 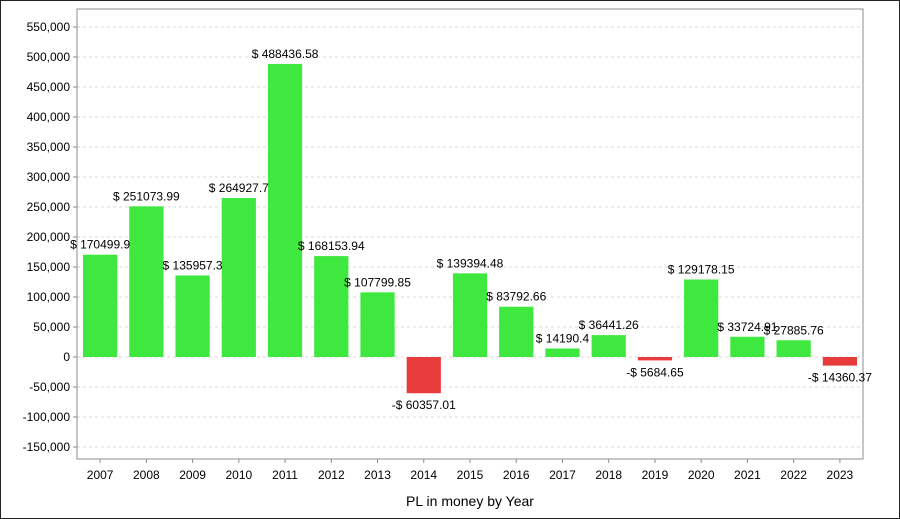 I want to click on bar-2009, so click(x=192, y=316).